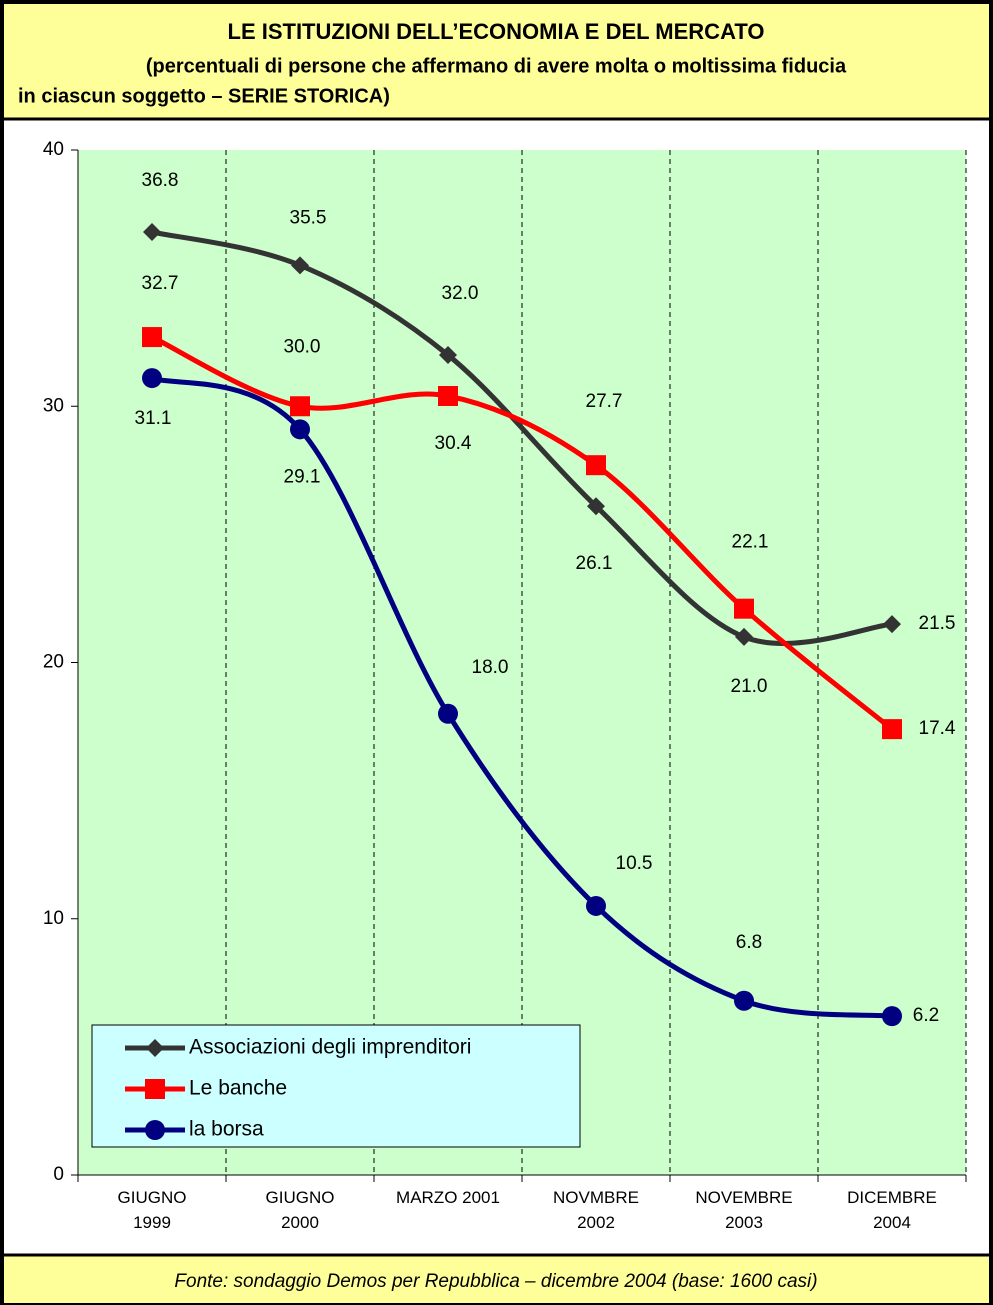 This screenshot has height=1305, width=993. What do you see at coordinates (160, 180) in the screenshot?
I see `data-label: 36.8` at bounding box center [160, 180].